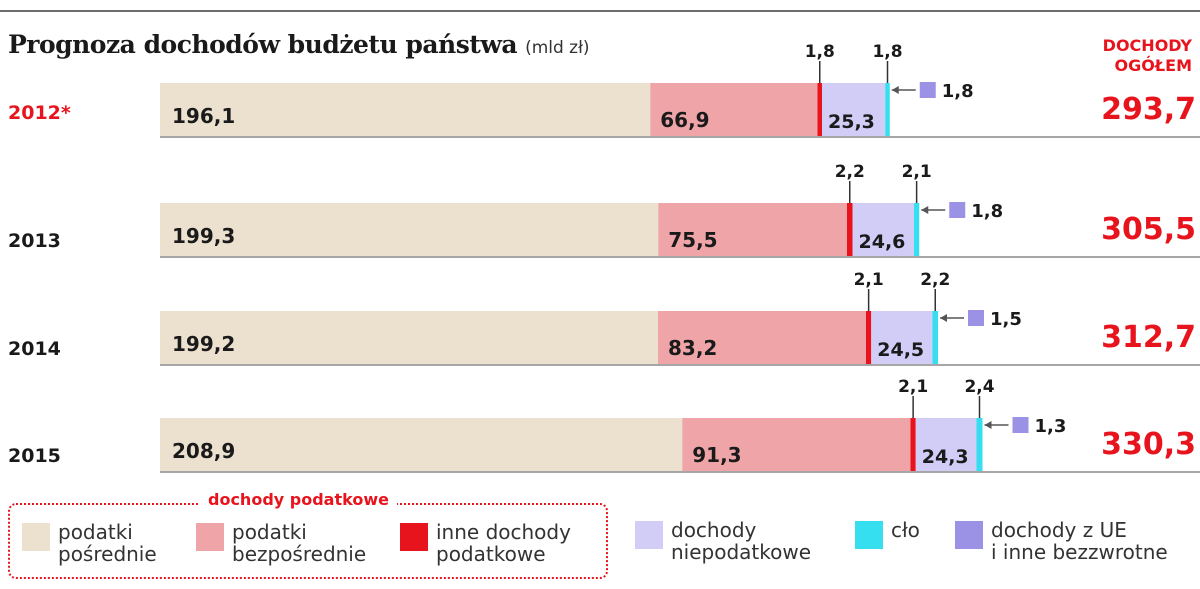 Image resolution: width=1200 pixels, height=589 pixels. Describe the element at coordinates (298, 499) in the screenshot. I see `tax-legend-group-title: dochody podatkowe` at that location.